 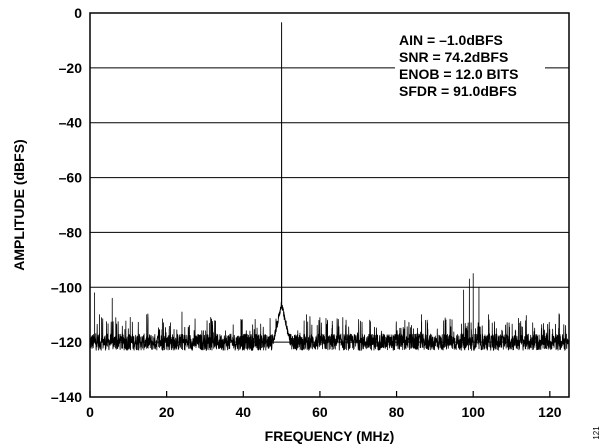 I want to click on x-tick-label: 0, so click(x=90, y=412).